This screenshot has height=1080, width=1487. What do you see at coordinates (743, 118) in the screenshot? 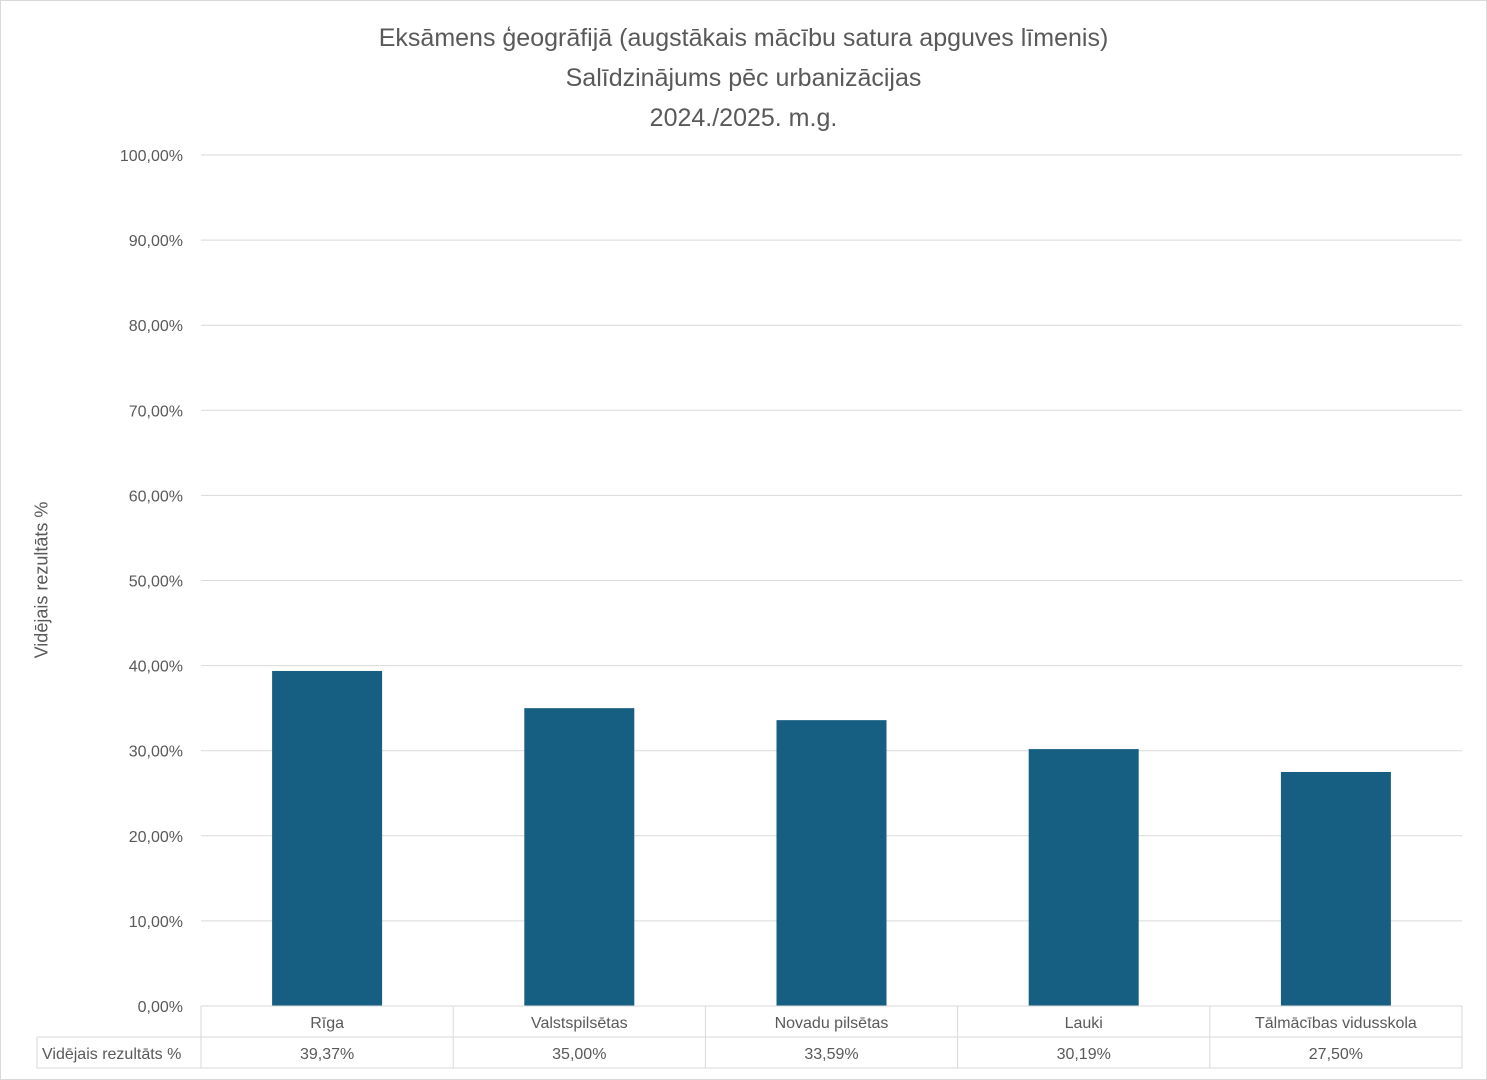
I see `title-line-3: 2024./2025. m.g.` at bounding box center [743, 118].